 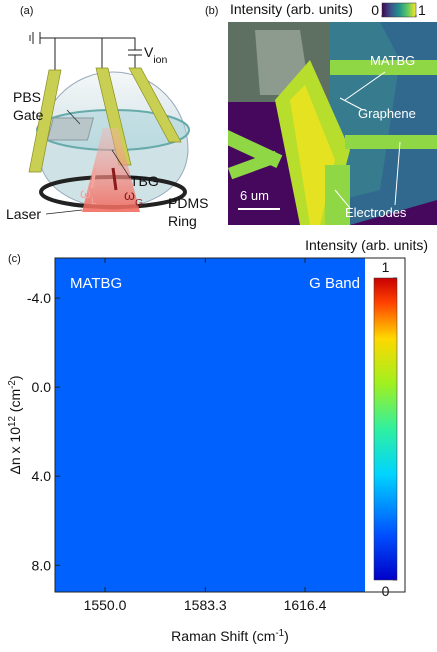 What do you see at coordinates (28, 115) in the screenshot?
I see `gate-label: Gate` at bounding box center [28, 115].